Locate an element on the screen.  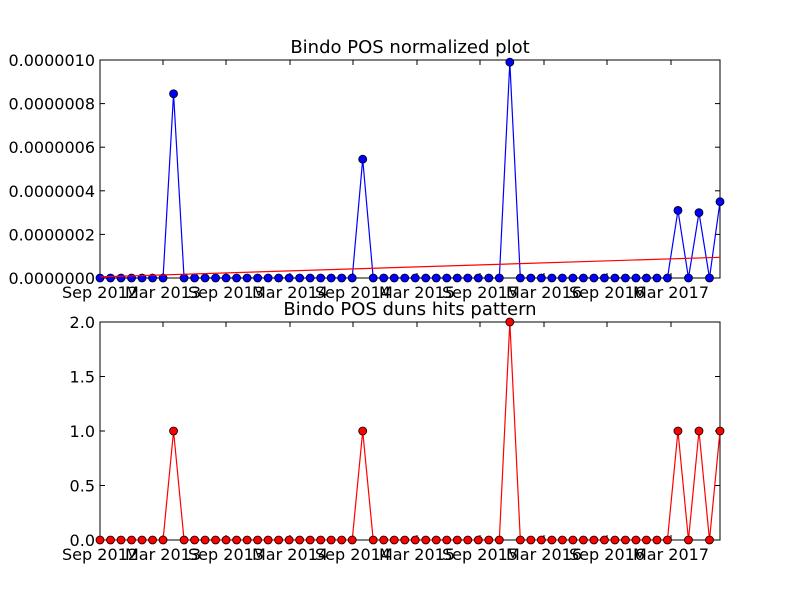
x-tick-label: Mar 2013 is located at coordinates (163, 554).